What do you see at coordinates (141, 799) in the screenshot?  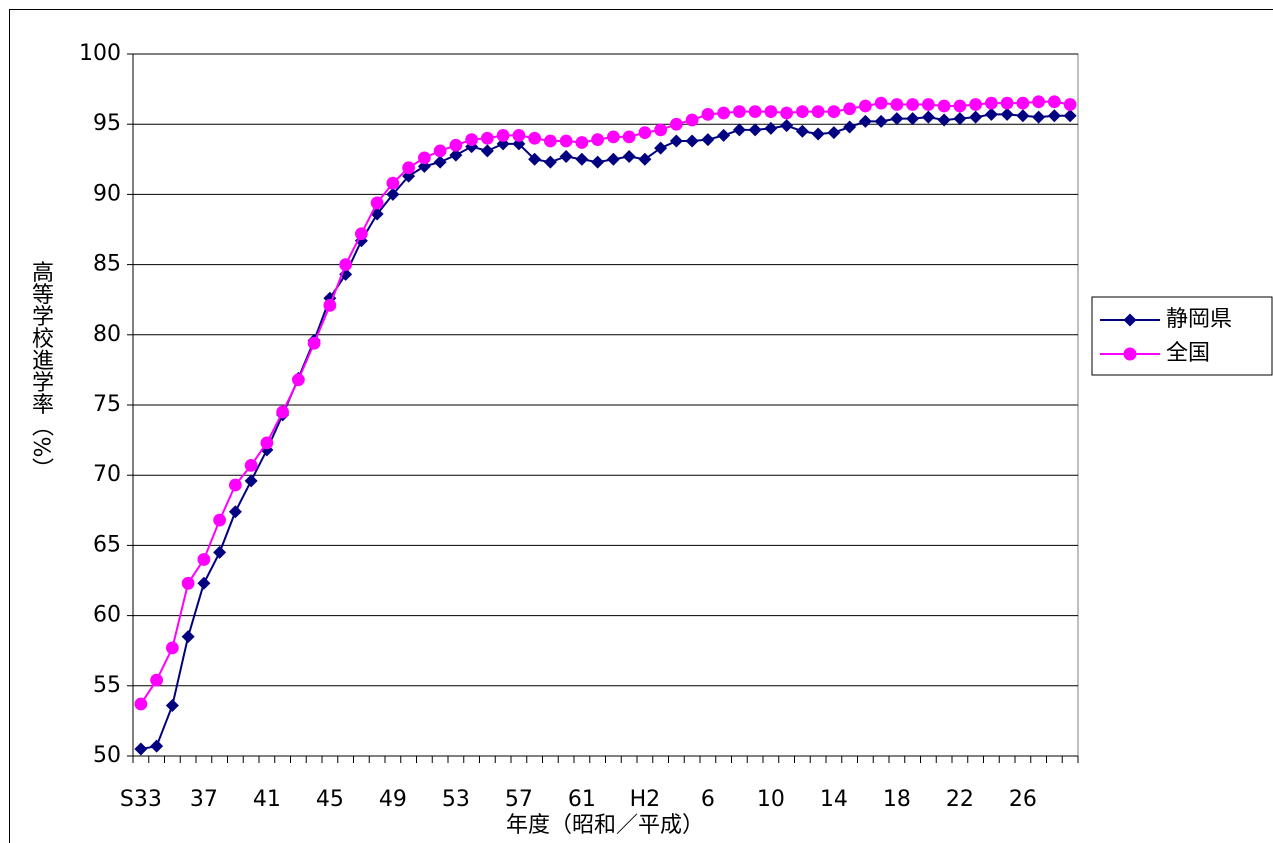 I see `x-tick-label: S33` at bounding box center [141, 799].